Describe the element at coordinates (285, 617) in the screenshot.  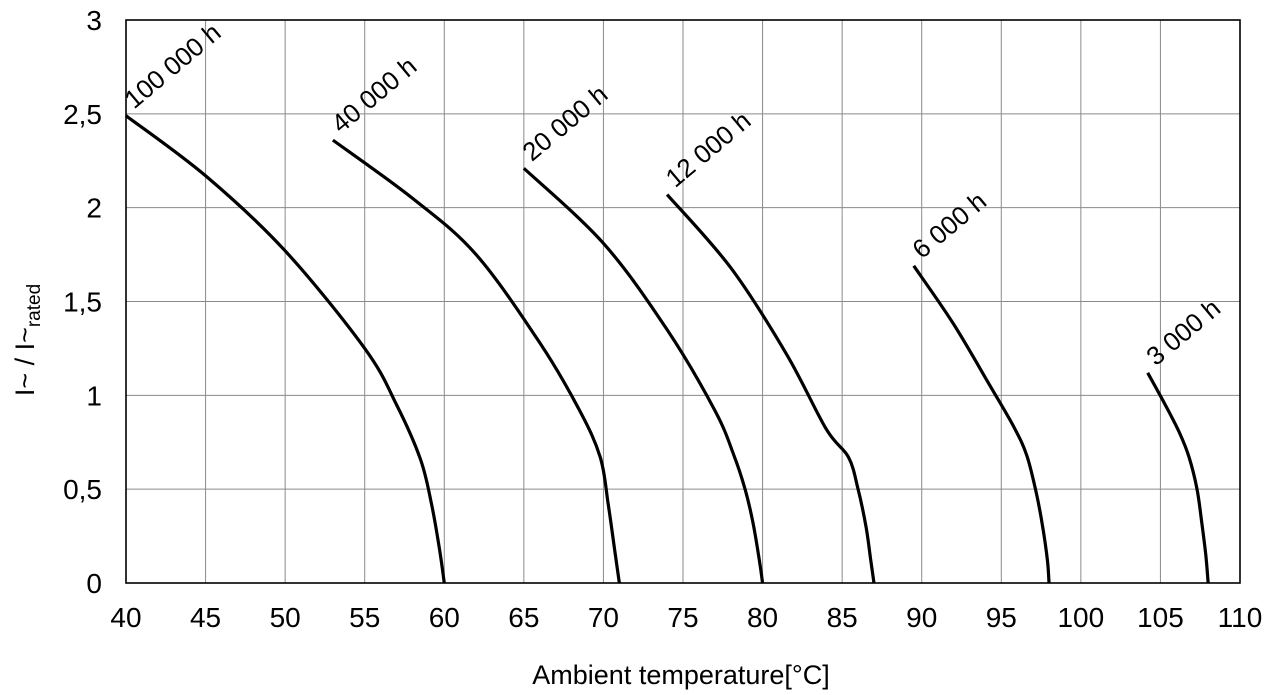
I see `x-tick-label: 50` at that location.